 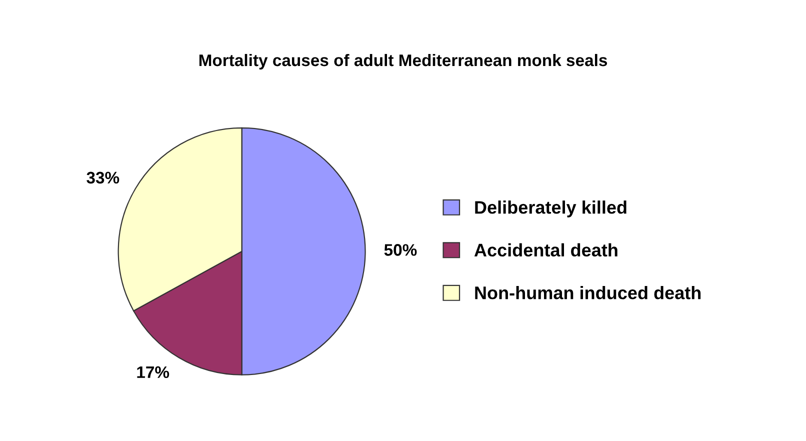 What do you see at coordinates (403, 62) in the screenshot?
I see `chart-title: Mortality causes of adult Mediterranean monk seals` at bounding box center [403, 62].